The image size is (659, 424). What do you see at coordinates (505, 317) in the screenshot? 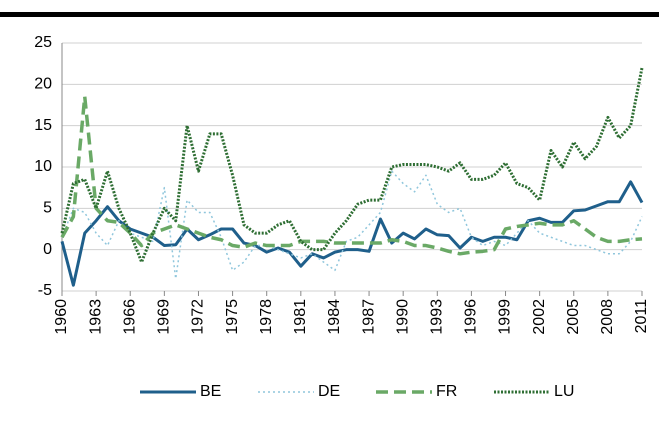
I see `x-tick-label: 1999` at bounding box center [505, 317].